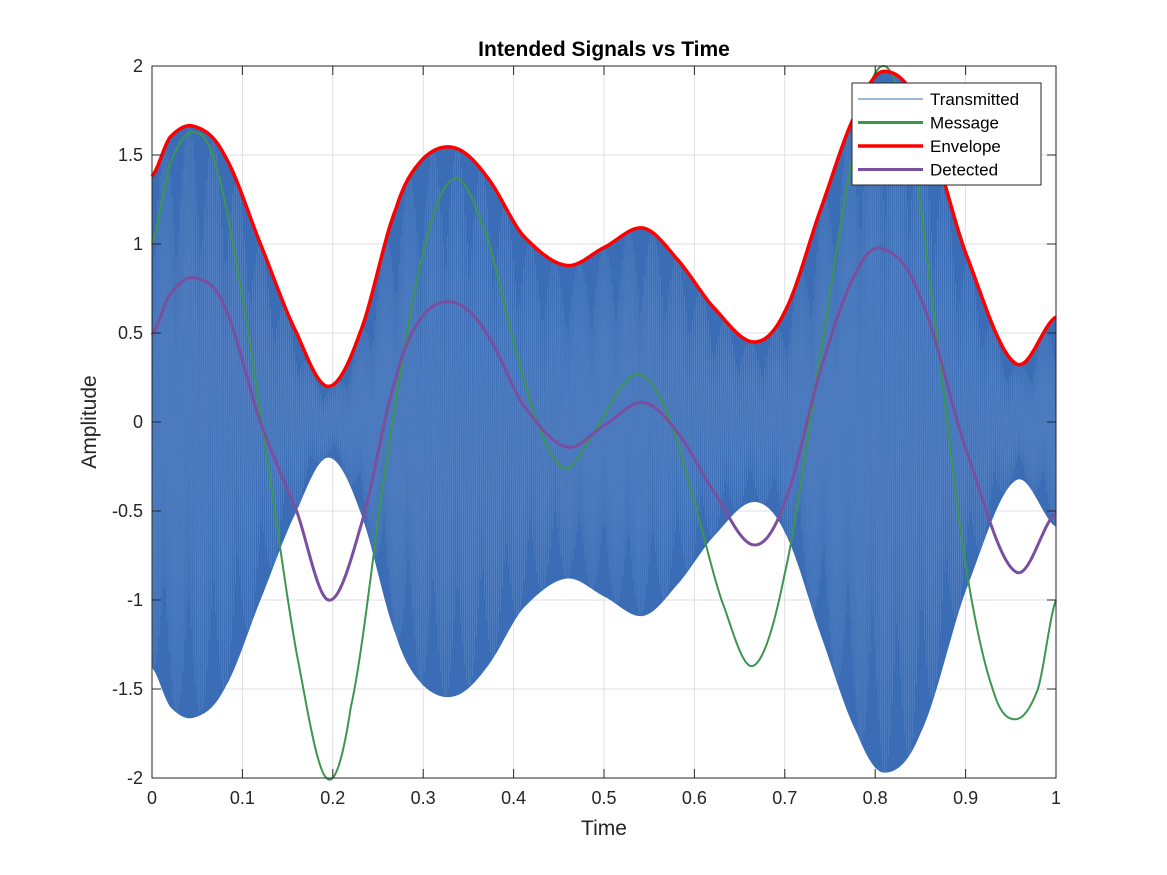 This screenshot has height=875, width=1167. I want to click on x-tick-label: 0.8, so click(875, 798).